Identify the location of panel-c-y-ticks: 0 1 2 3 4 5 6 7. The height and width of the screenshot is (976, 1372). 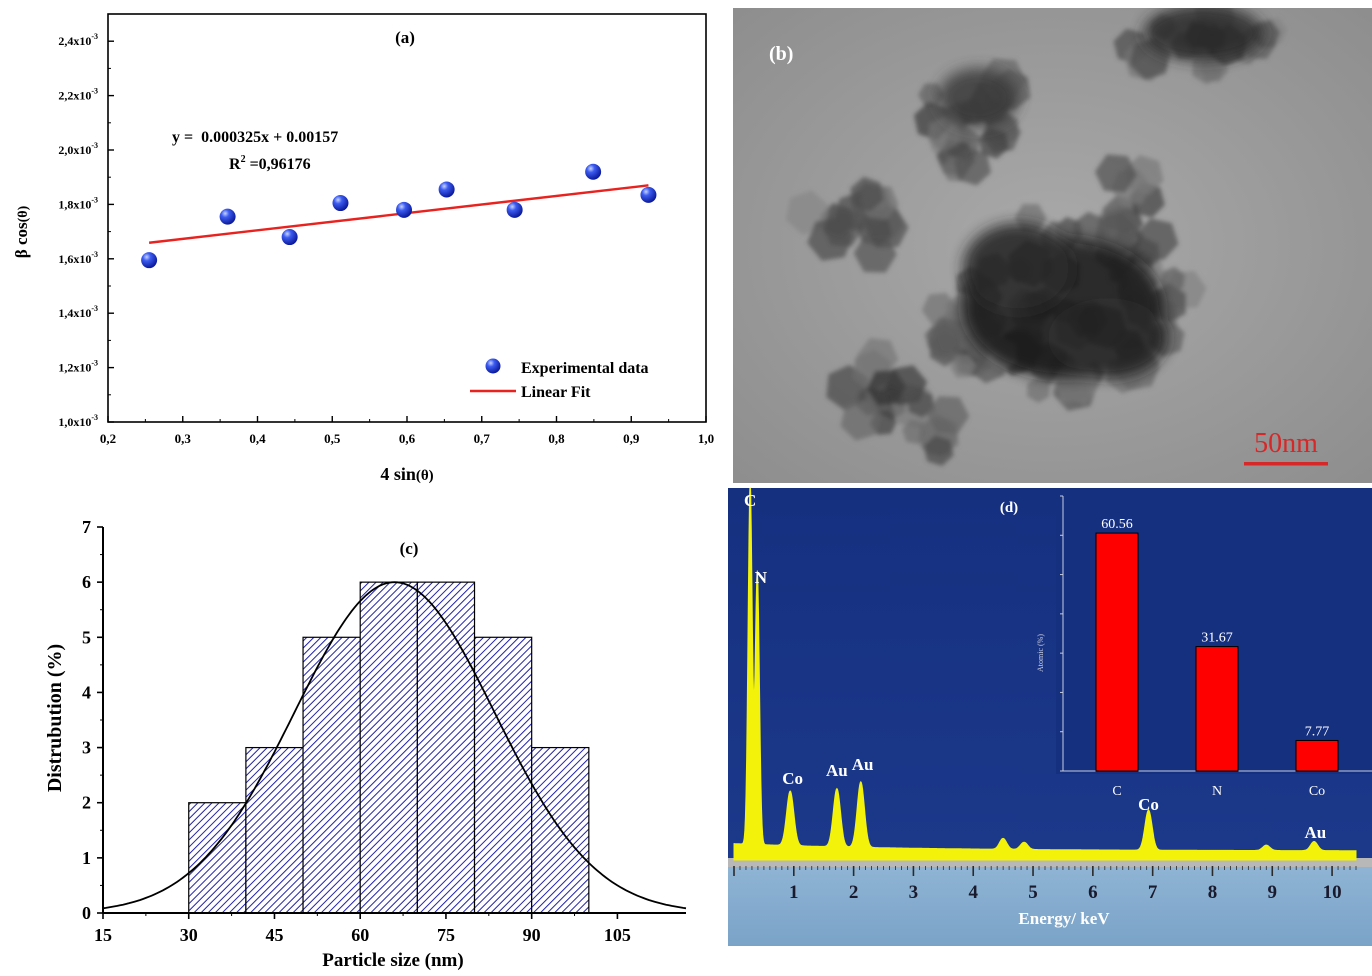
(92, 720).